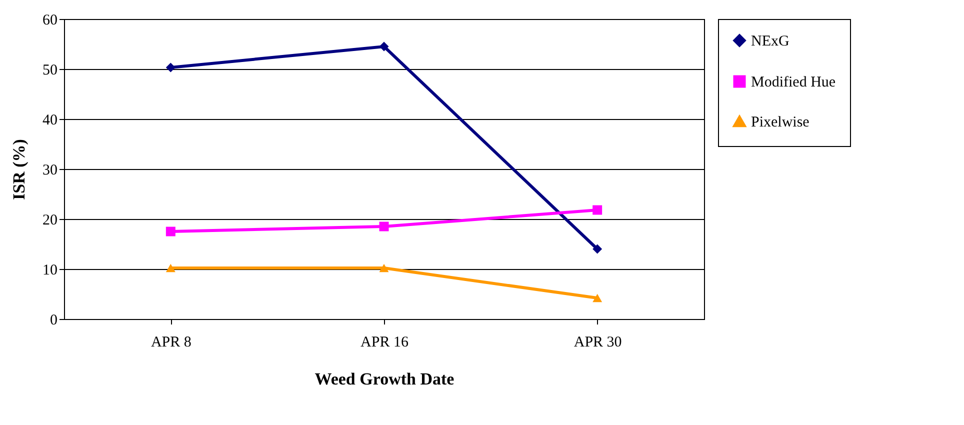 This screenshot has width=964, height=425. What do you see at coordinates (50, 70) in the screenshot?
I see `y-tick-label: 50` at bounding box center [50, 70].